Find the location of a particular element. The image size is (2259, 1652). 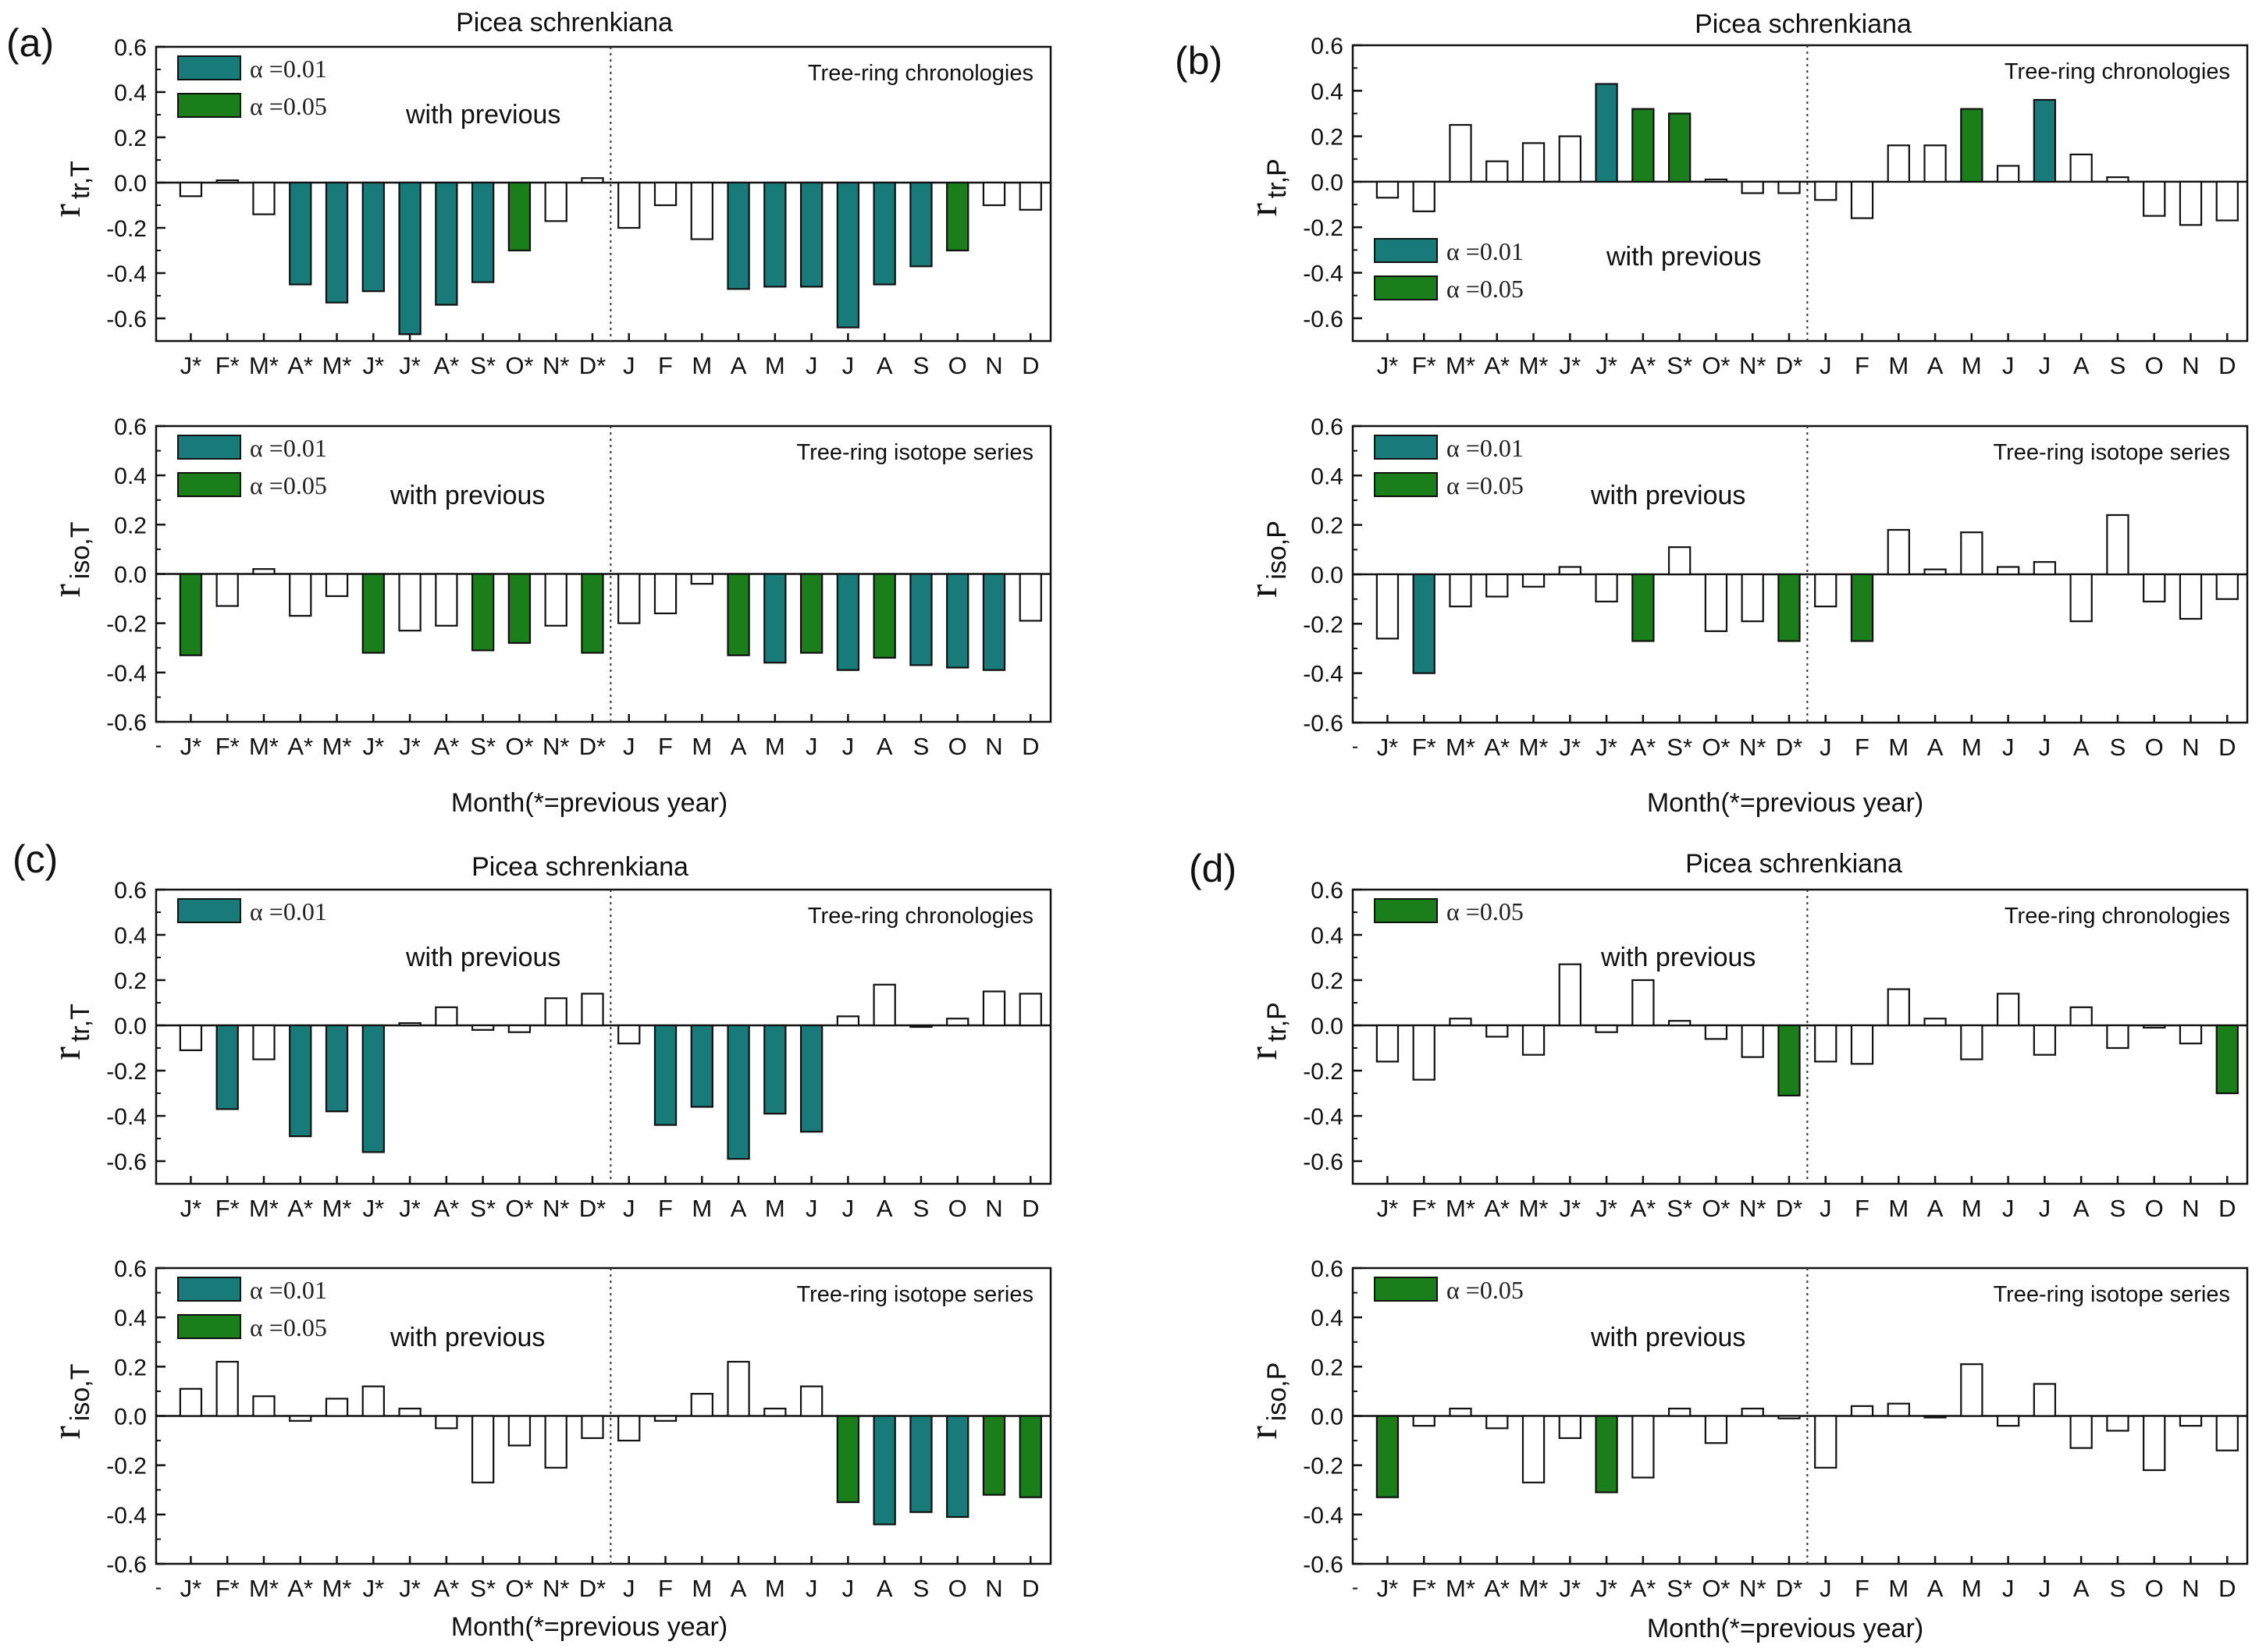

legend-label: α =0.05 is located at coordinates (1485, 289).